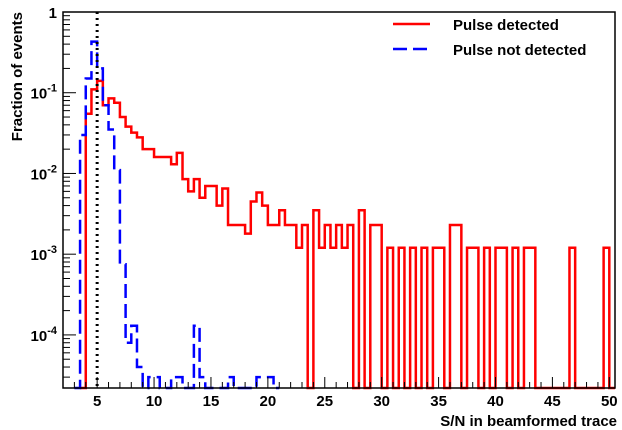 Image resolution: width=622 pixels, height=430 pixels. I want to click on legend-label-pulse-not-detected: Pulse not detected, so click(519, 50).